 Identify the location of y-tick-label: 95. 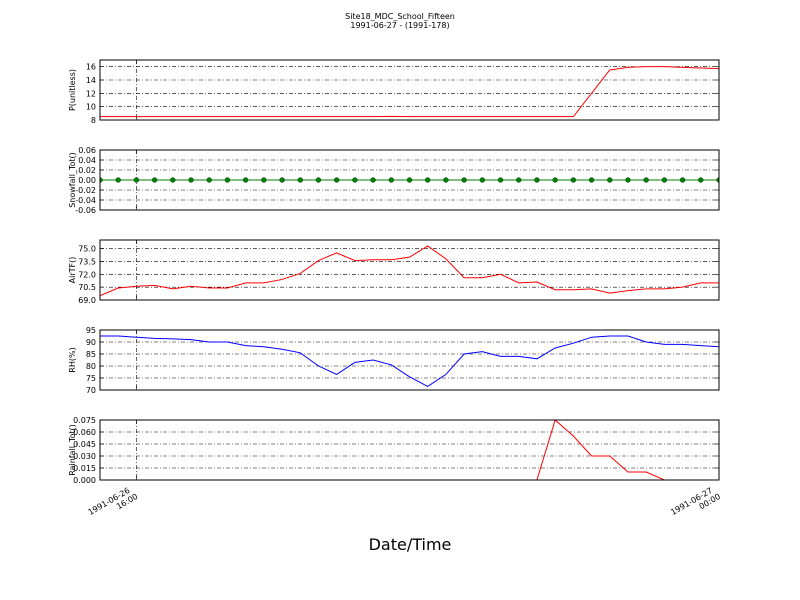
(91, 330).